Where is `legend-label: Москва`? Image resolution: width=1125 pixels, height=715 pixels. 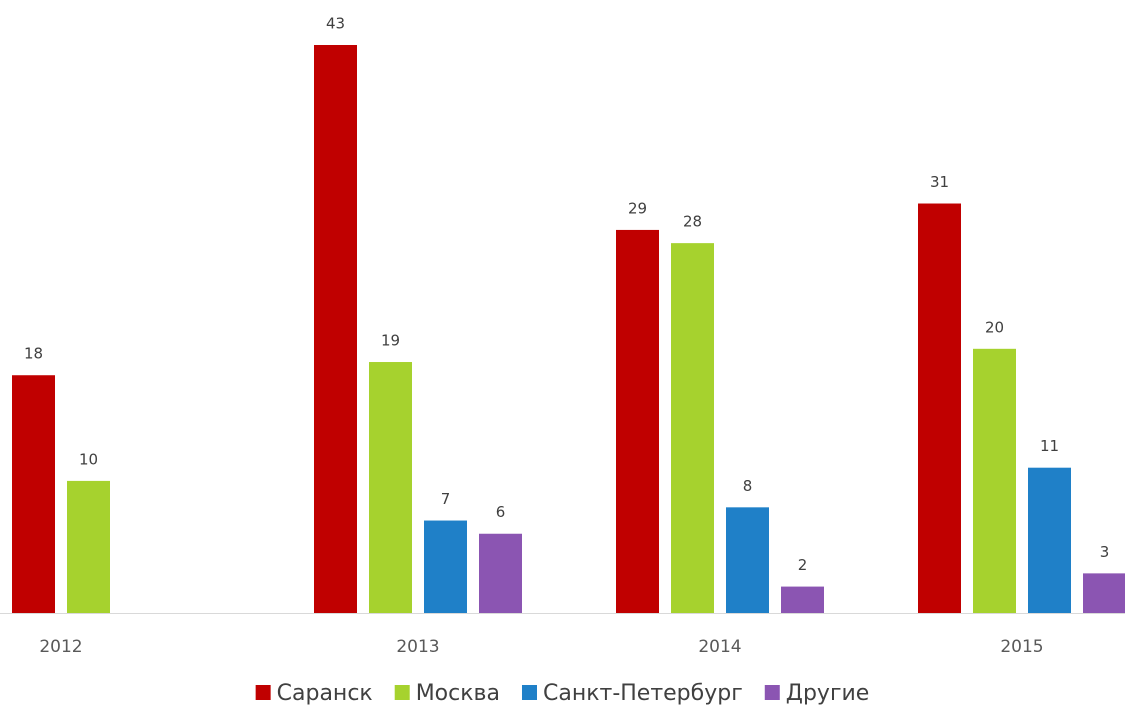 legend-label: Москва is located at coordinates (458, 693).